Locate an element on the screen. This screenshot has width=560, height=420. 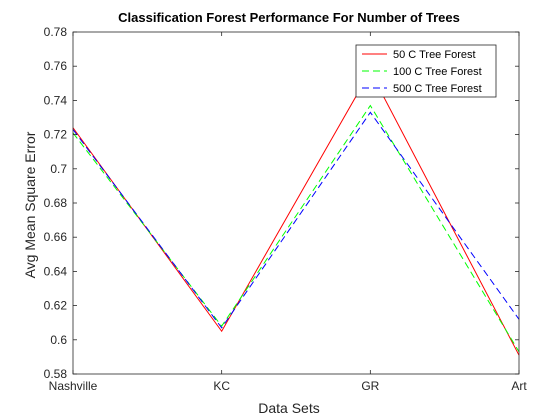
y-tick-label: 0.68 is located at coordinates (56, 203).